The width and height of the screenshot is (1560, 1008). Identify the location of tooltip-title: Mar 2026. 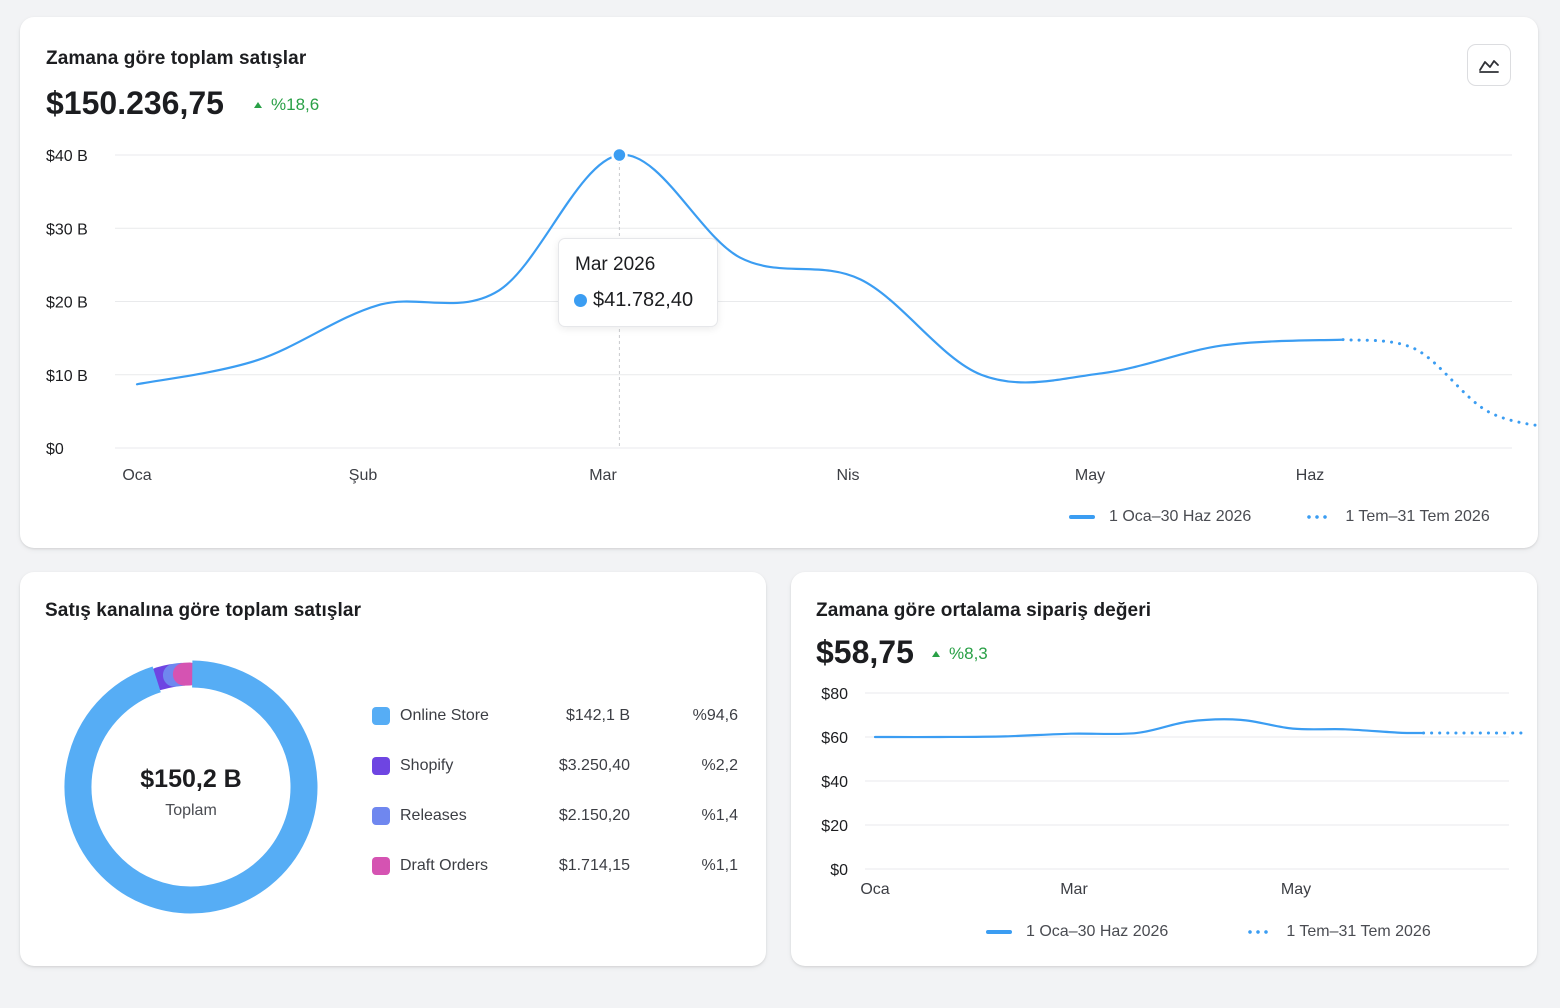
(615, 264).